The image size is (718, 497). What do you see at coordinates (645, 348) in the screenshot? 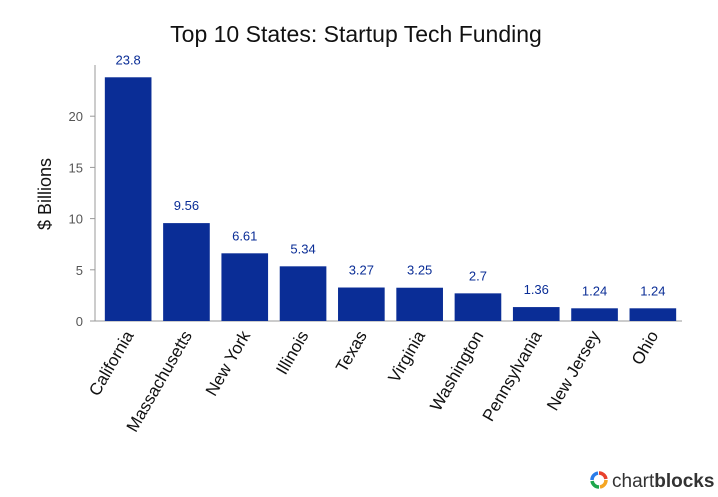
I see `x-tick-label: Ohio` at bounding box center [645, 348].